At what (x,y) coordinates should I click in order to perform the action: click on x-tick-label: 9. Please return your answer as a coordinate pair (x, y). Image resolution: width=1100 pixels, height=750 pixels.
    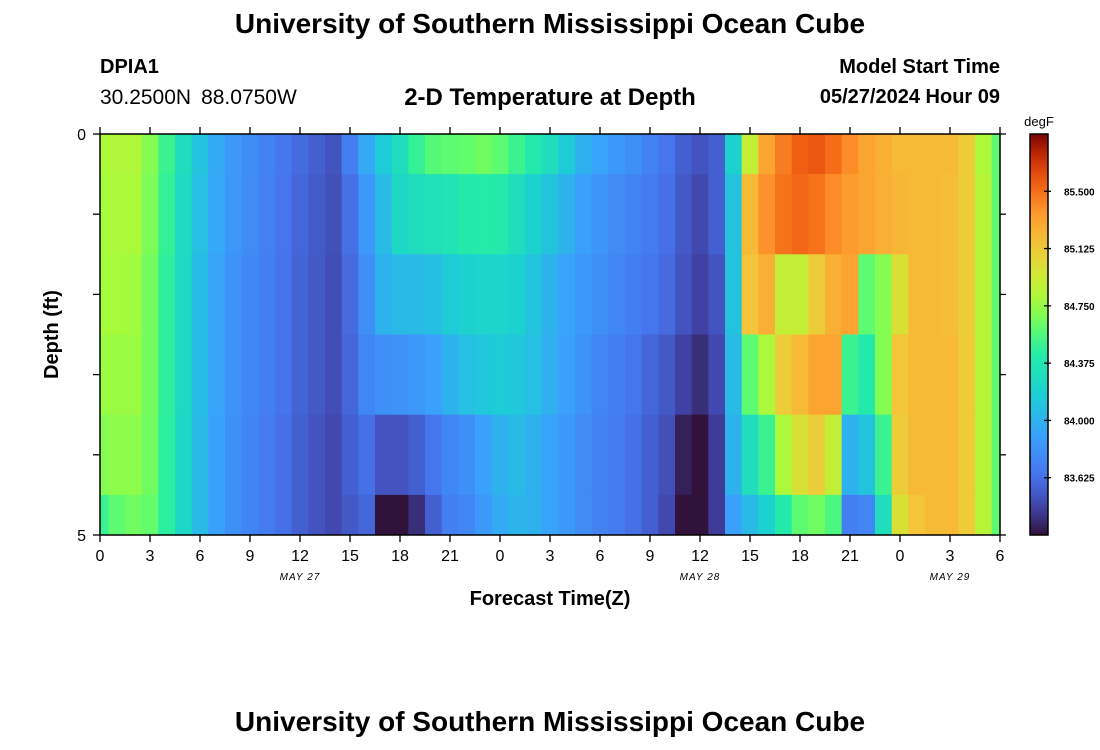
    Looking at the image, I should click on (250, 556).